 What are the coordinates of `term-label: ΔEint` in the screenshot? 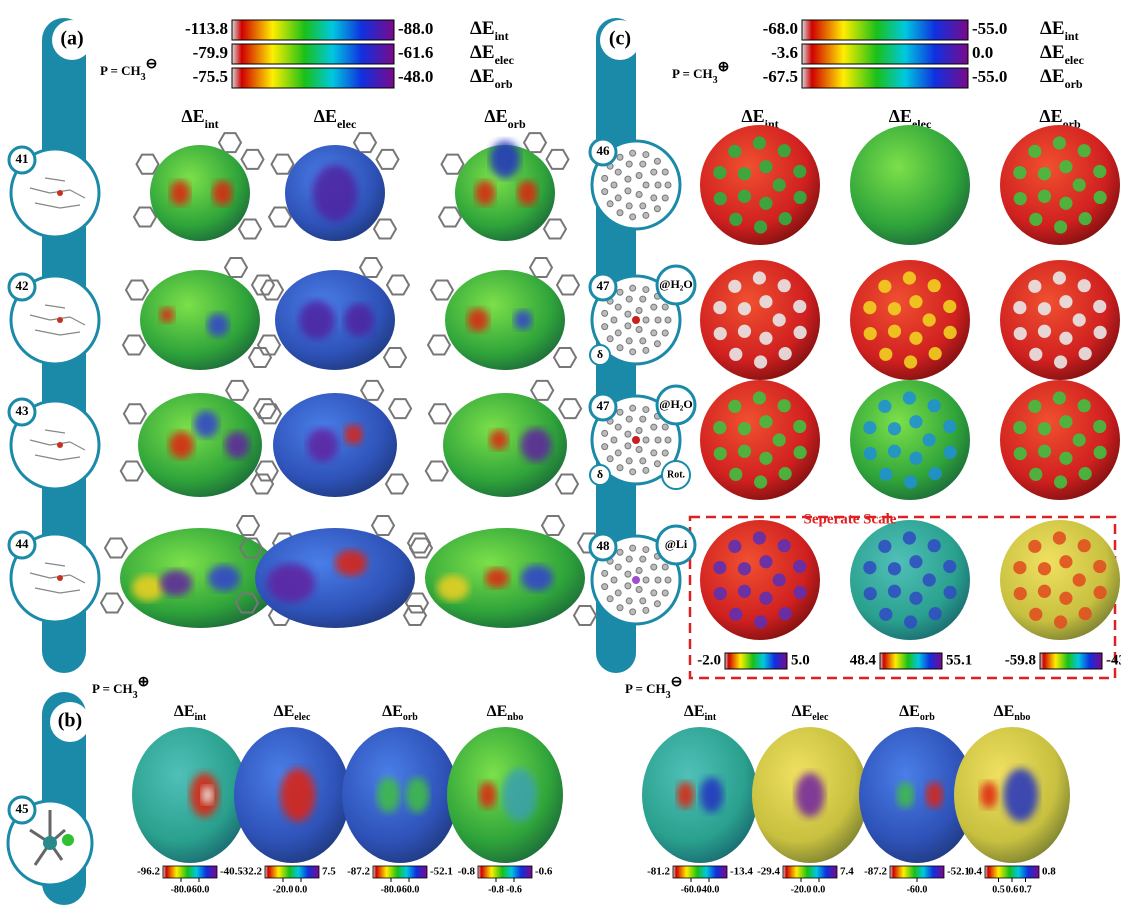 It's located at (190, 713).